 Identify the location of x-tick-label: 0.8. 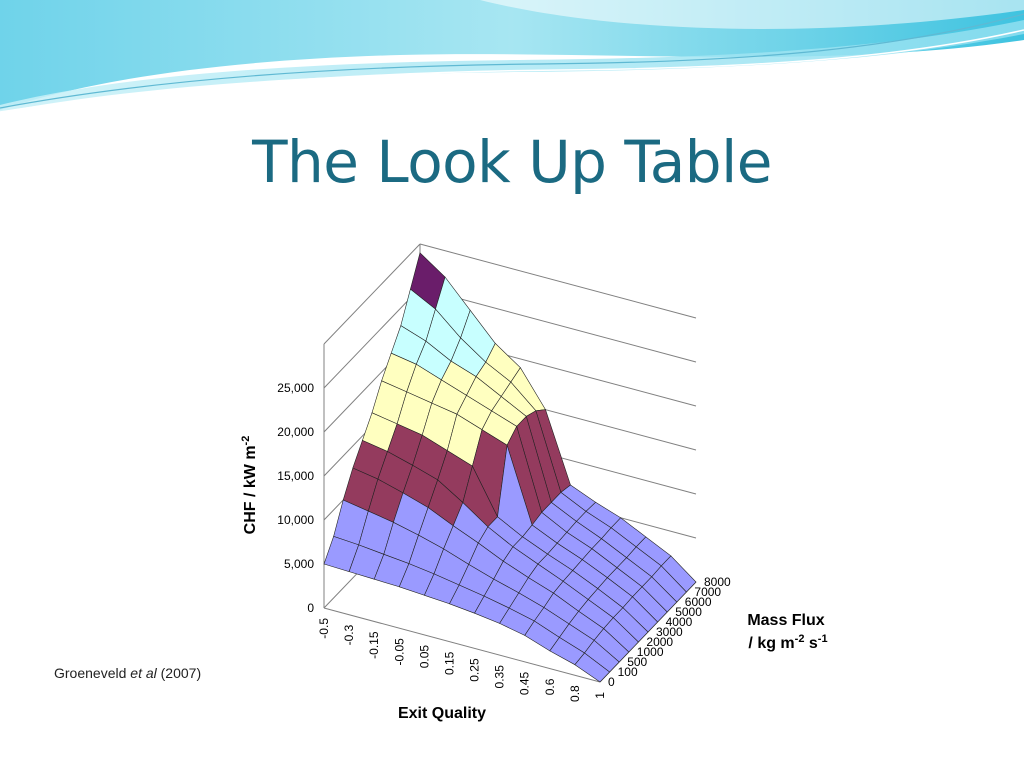
(575, 693).